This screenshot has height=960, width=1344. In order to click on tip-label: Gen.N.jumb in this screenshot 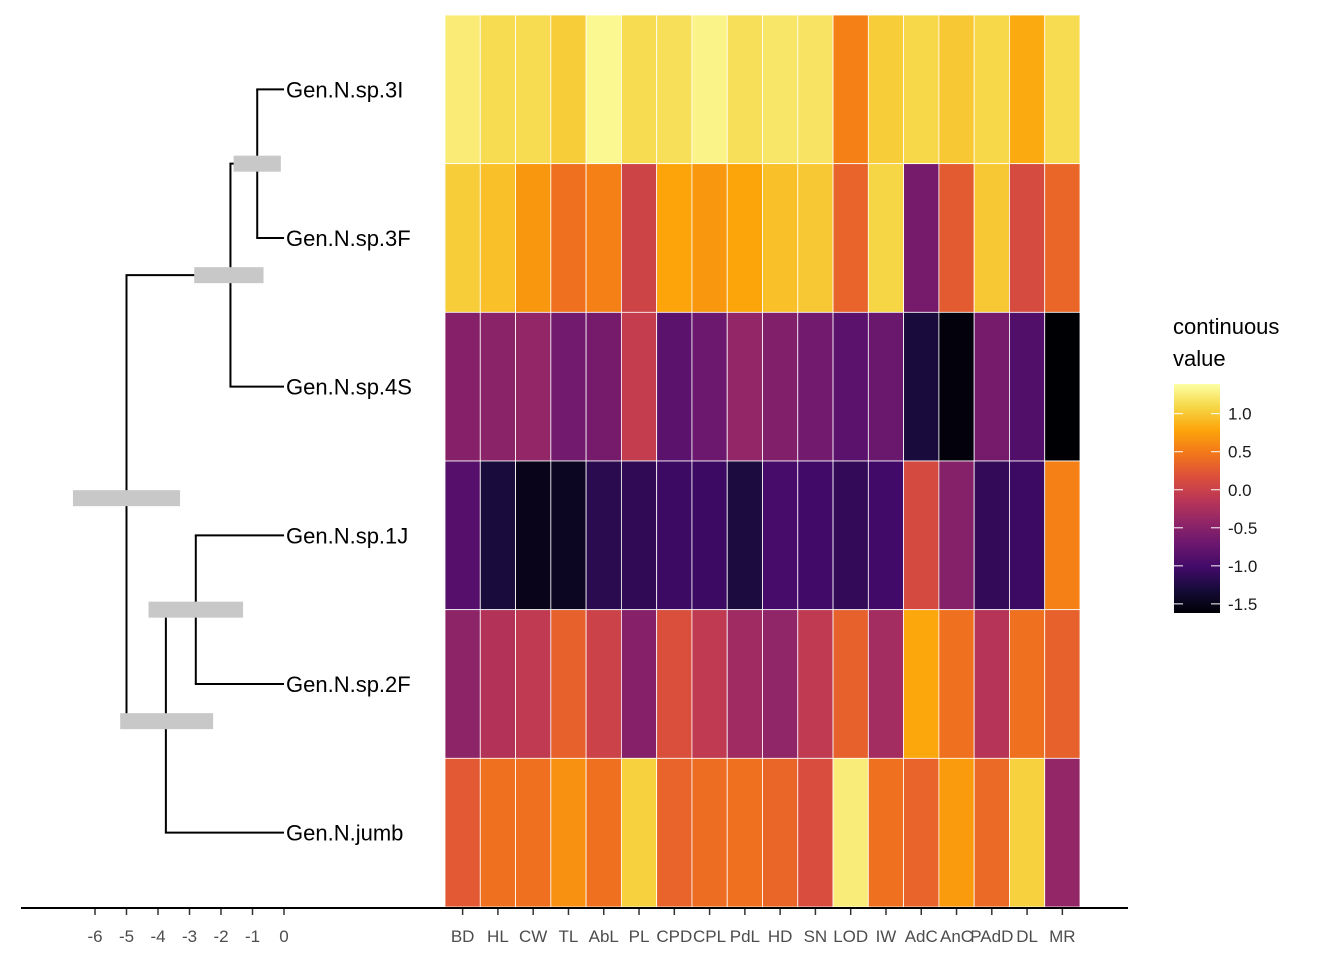, I will do `click(344, 833)`.